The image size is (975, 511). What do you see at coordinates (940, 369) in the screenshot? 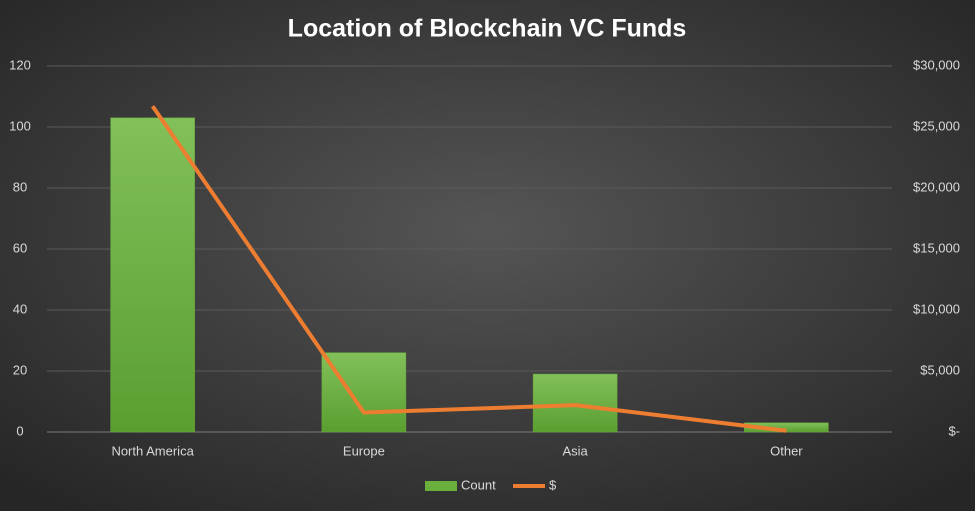
I see `y2-tick-label: $5,000` at bounding box center [940, 369].